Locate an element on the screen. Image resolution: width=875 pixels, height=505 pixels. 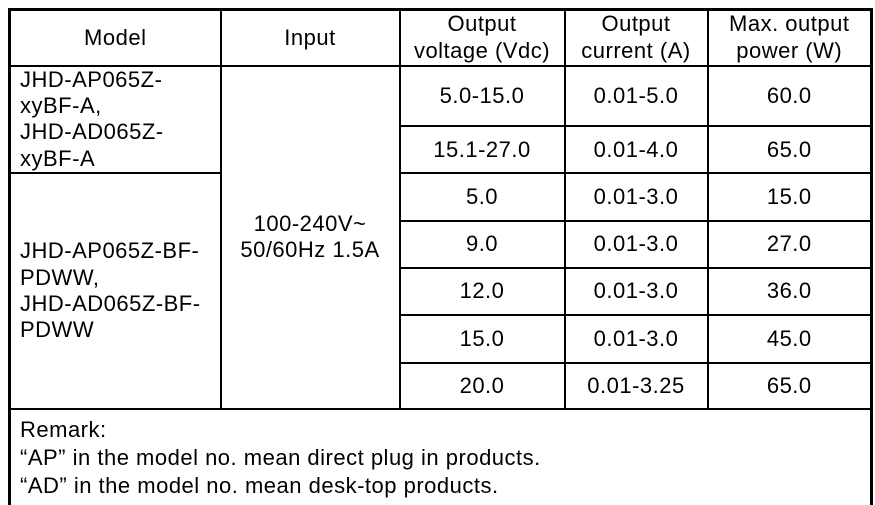
input-spec-cell: 100-240V~ 50/60Hz 1.5A is located at coordinates (310, 237).